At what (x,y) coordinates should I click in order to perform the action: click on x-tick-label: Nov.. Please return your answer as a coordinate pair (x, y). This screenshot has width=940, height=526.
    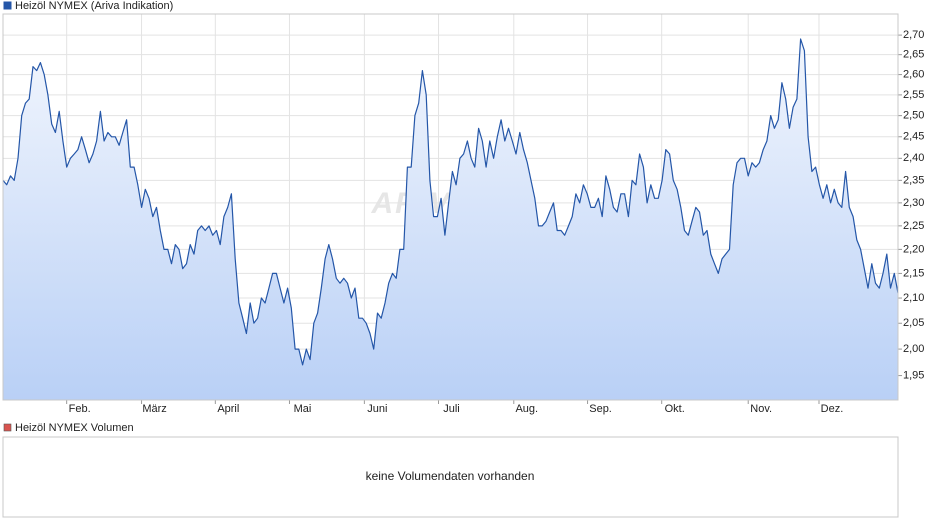
    Looking at the image, I should click on (761, 409).